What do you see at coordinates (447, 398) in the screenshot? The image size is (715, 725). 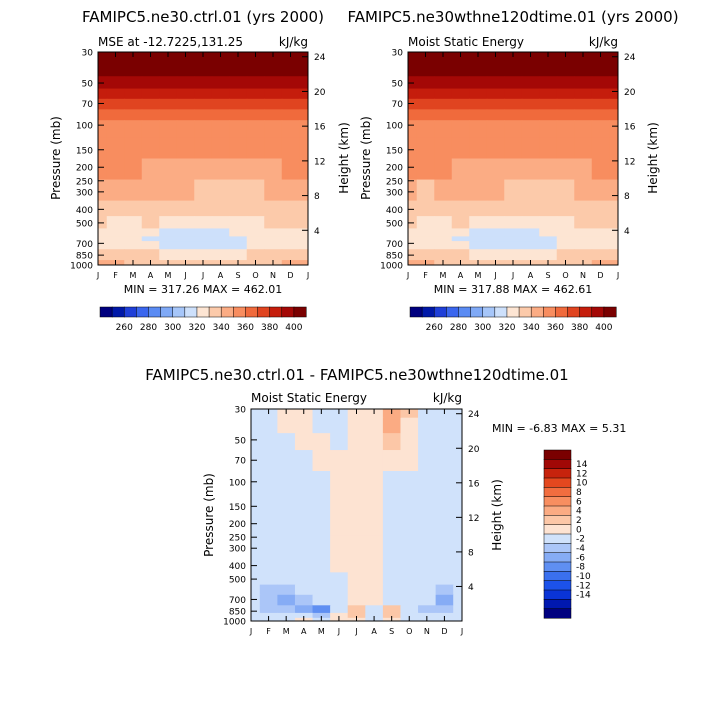 I see `panel-subtitle-right: kJ/kg` at bounding box center [447, 398].